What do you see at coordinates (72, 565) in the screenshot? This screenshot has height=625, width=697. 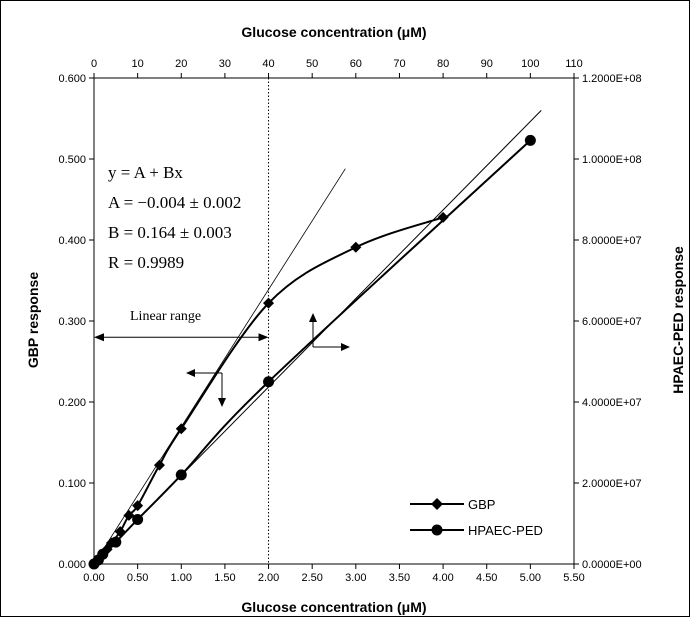 I see `y-left-tick-label: 0.000` at bounding box center [72, 565].